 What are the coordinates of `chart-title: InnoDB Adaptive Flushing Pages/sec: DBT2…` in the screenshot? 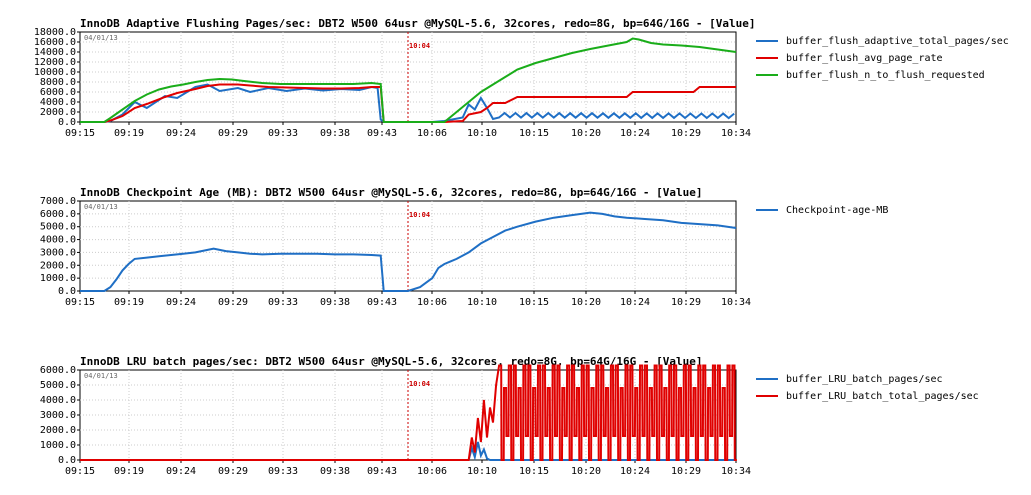 It's located at (418, 23).